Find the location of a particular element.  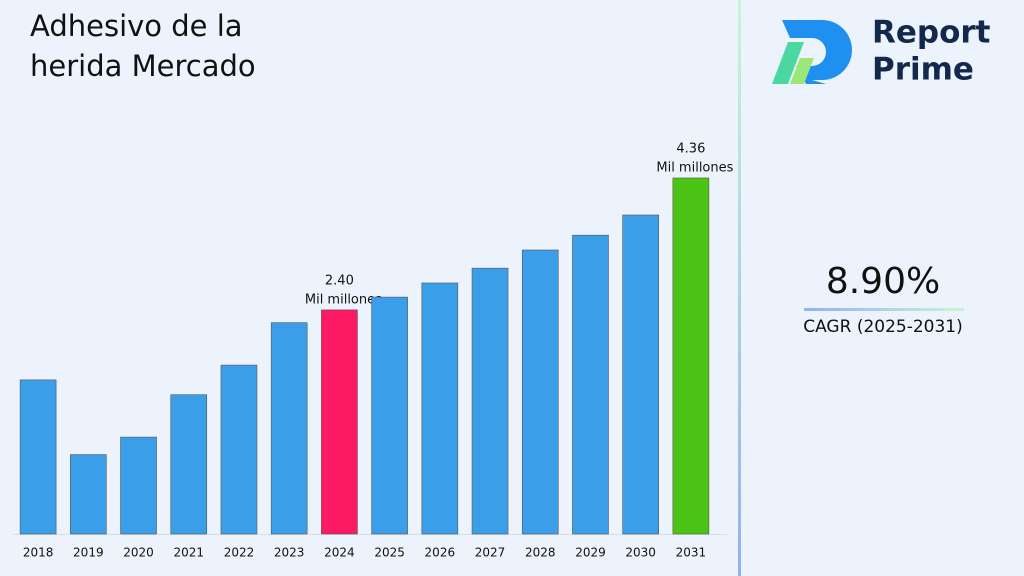

x-tick-label: 2030 is located at coordinates (640, 553).